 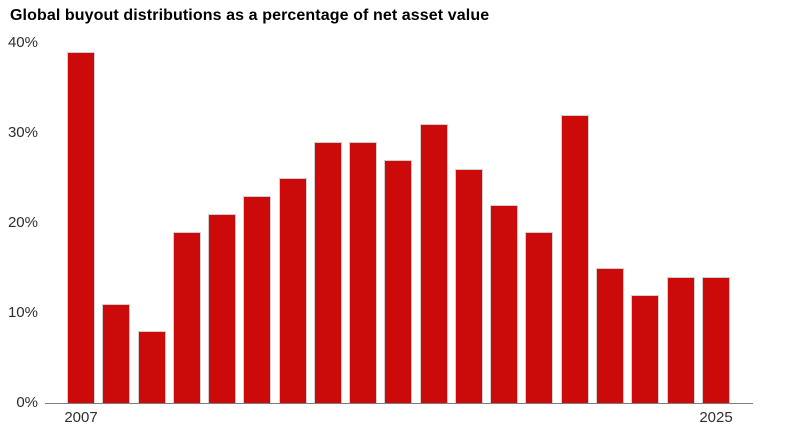 What do you see at coordinates (645, 349) in the screenshot?
I see `bar-2023` at bounding box center [645, 349].